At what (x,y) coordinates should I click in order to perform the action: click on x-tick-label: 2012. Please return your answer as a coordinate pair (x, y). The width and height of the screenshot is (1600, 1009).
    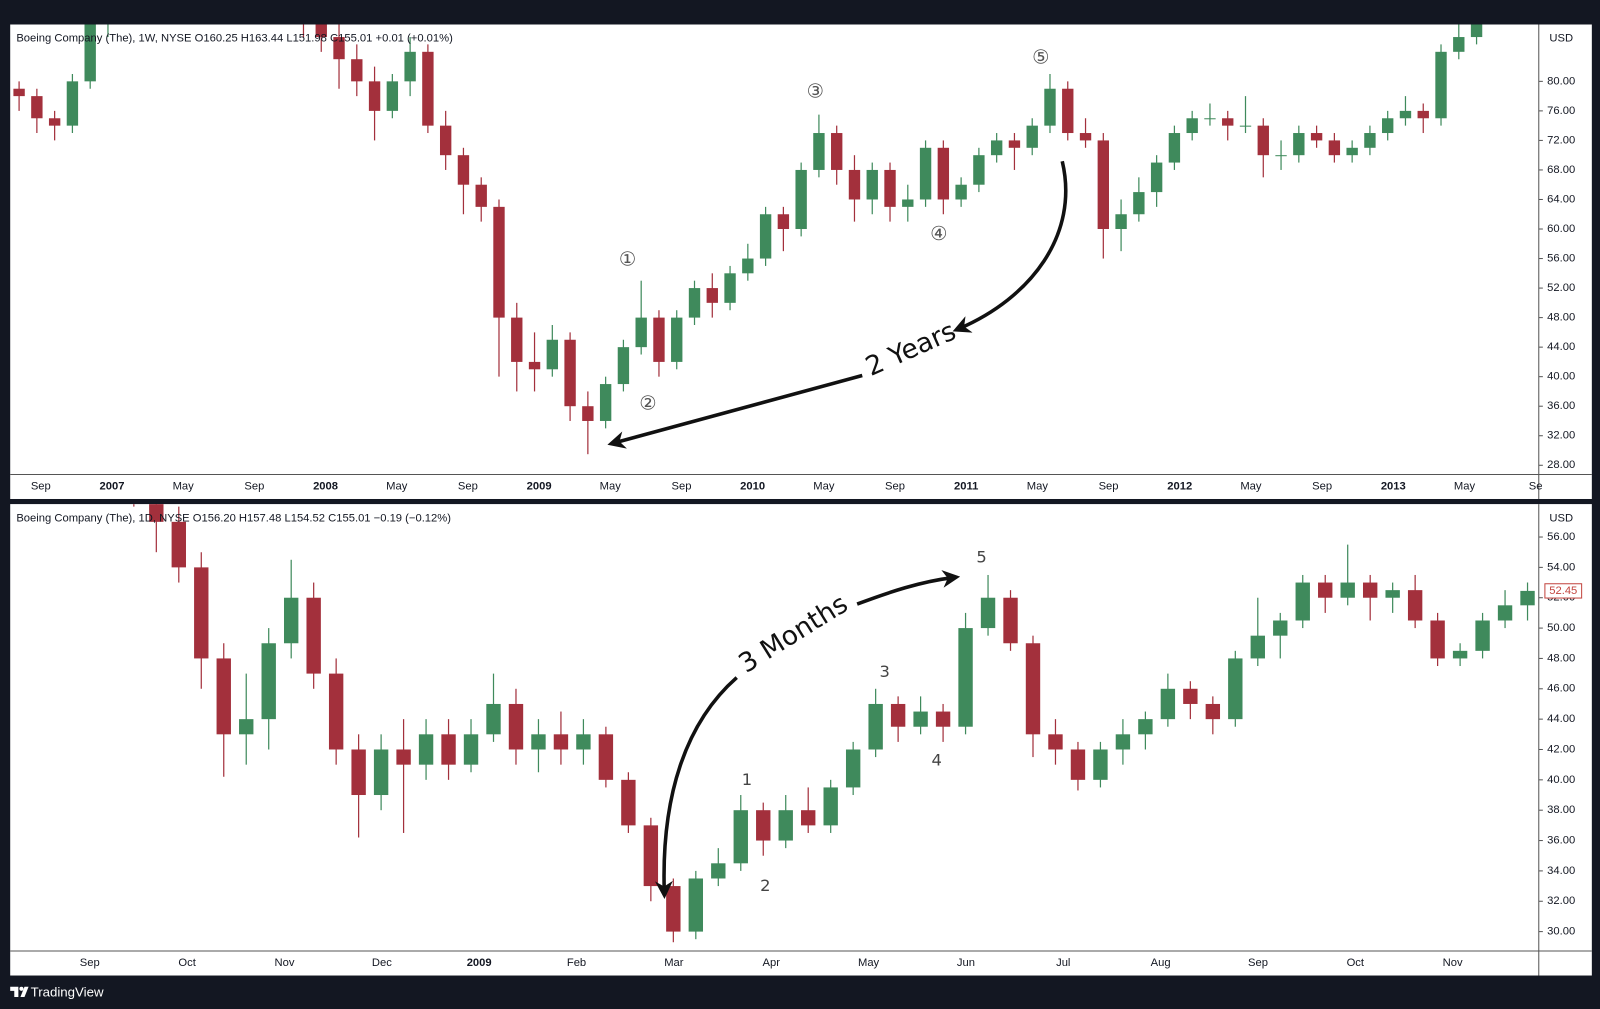
    Looking at the image, I should click on (1179, 487).